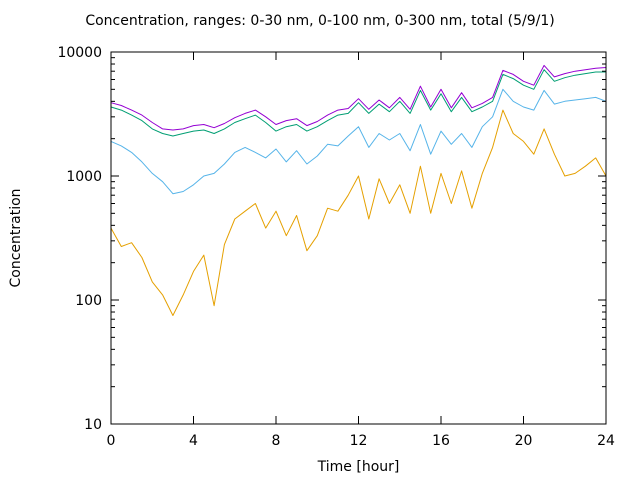 The height and width of the screenshot is (480, 640). What do you see at coordinates (359, 441) in the screenshot?
I see `x-tick-label: 12` at bounding box center [359, 441].